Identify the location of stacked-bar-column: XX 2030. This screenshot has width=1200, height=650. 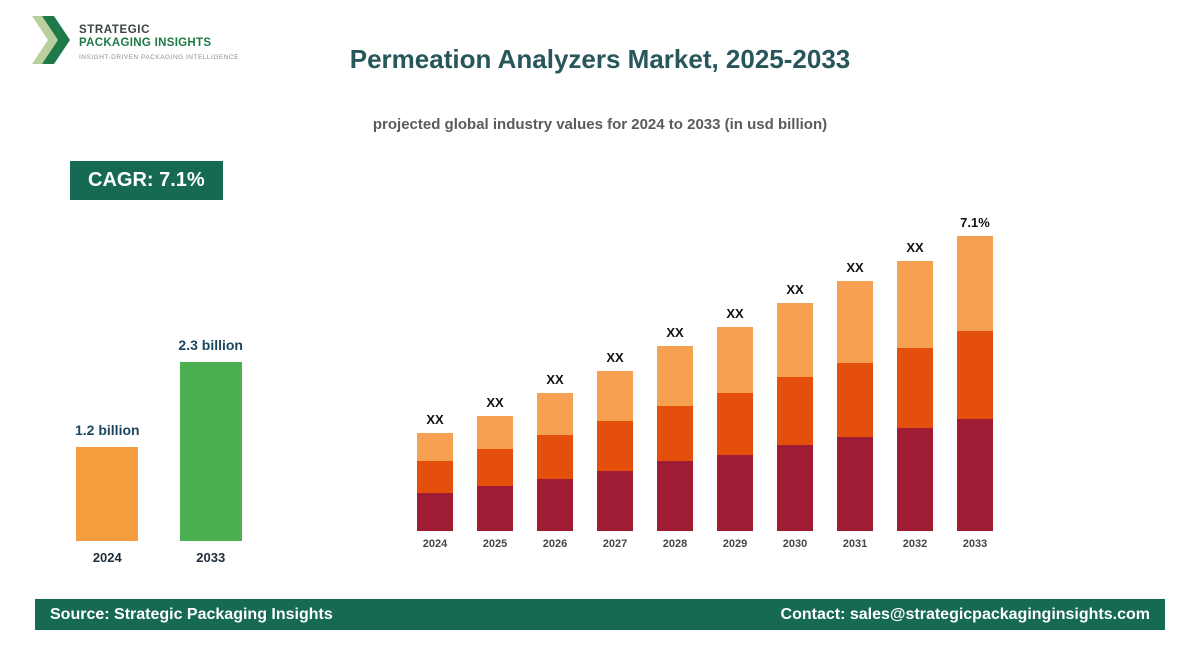
(795, 416).